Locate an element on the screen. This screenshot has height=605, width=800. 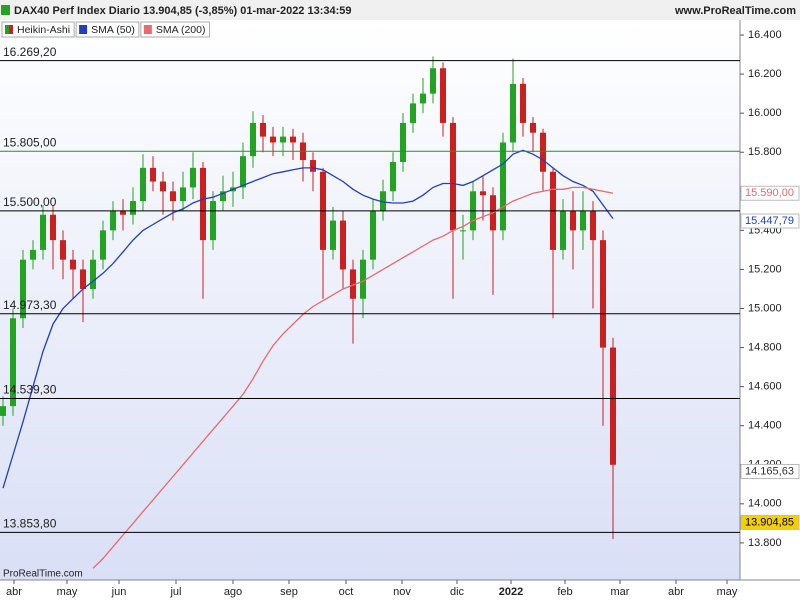
y-tick-label: 13.800 is located at coordinates (765, 543).